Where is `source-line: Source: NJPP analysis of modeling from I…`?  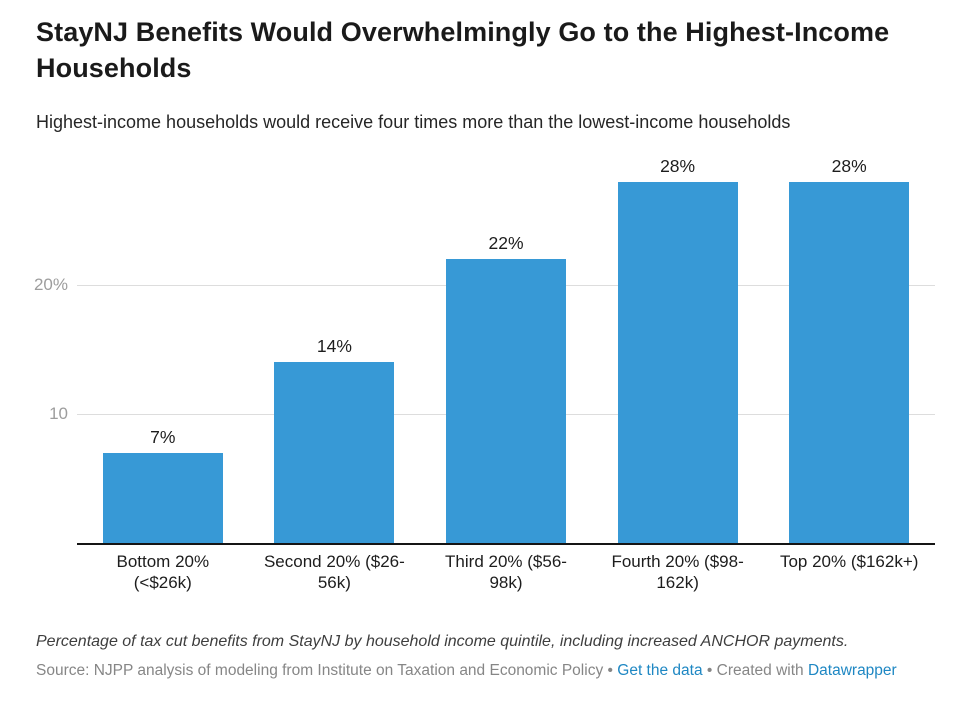
source-line: Source: NJPP analysis of modeling from I… is located at coordinates (466, 671).